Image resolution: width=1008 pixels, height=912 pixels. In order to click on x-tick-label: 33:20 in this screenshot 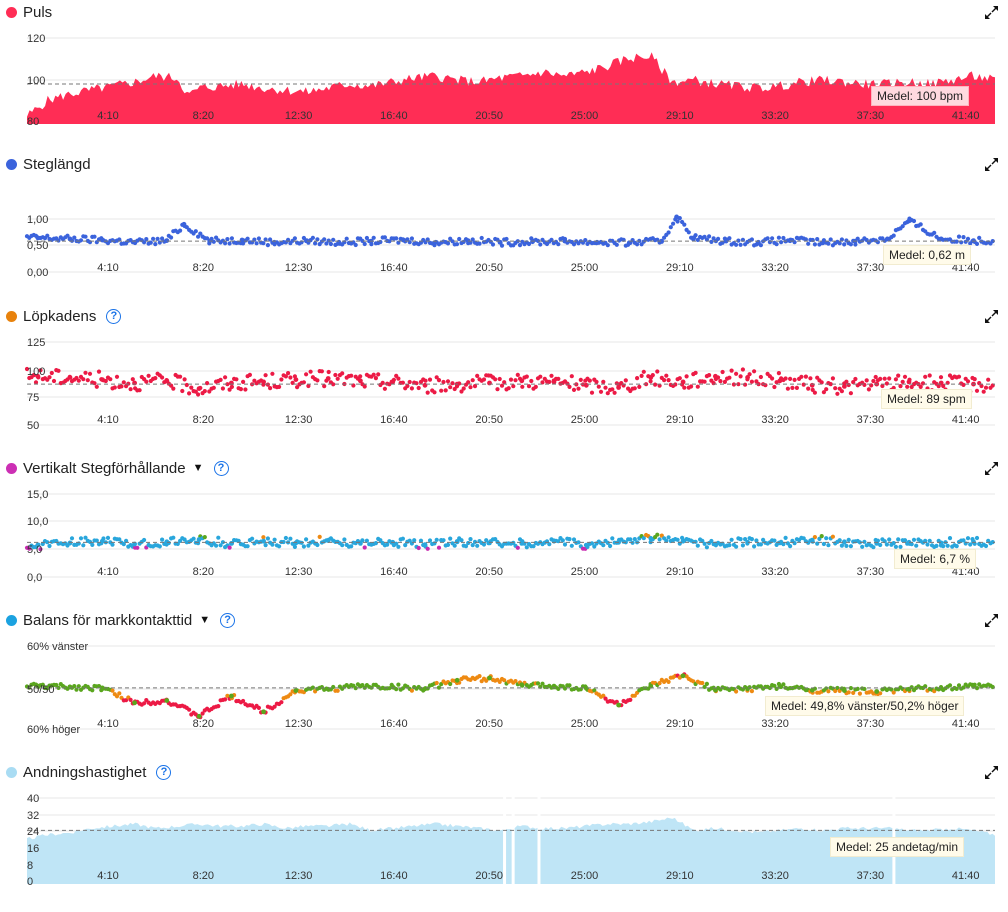, I will do `click(775, 876)`.